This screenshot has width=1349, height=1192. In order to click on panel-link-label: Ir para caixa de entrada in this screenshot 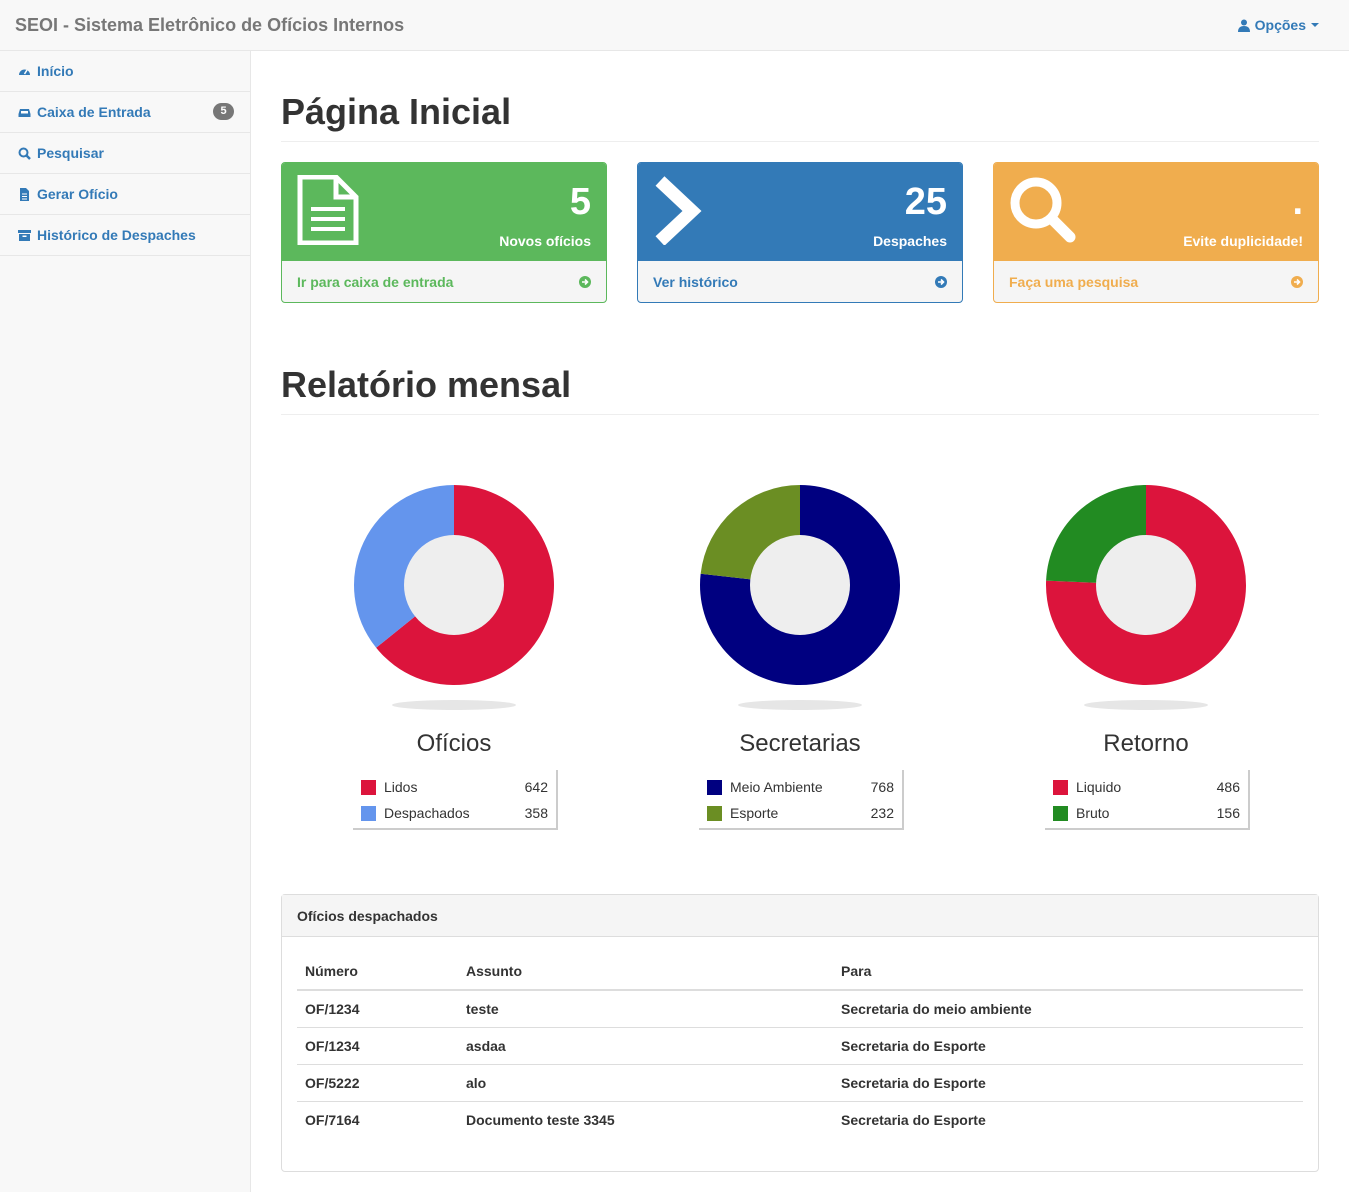, I will do `click(375, 281)`.